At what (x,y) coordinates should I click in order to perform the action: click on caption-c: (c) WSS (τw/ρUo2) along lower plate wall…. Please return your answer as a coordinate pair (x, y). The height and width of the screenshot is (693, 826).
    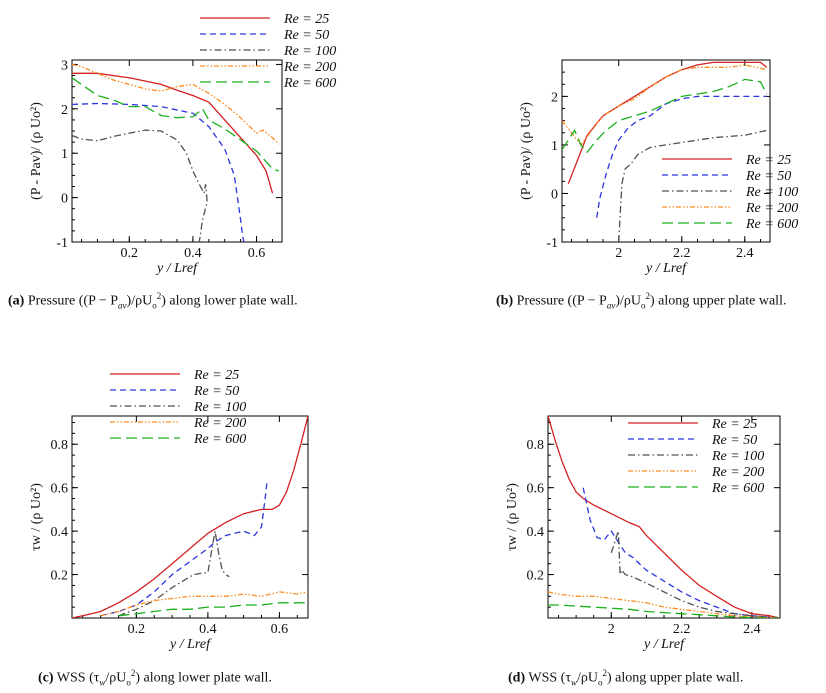
    Looking at the image, I should click on (218, 677).